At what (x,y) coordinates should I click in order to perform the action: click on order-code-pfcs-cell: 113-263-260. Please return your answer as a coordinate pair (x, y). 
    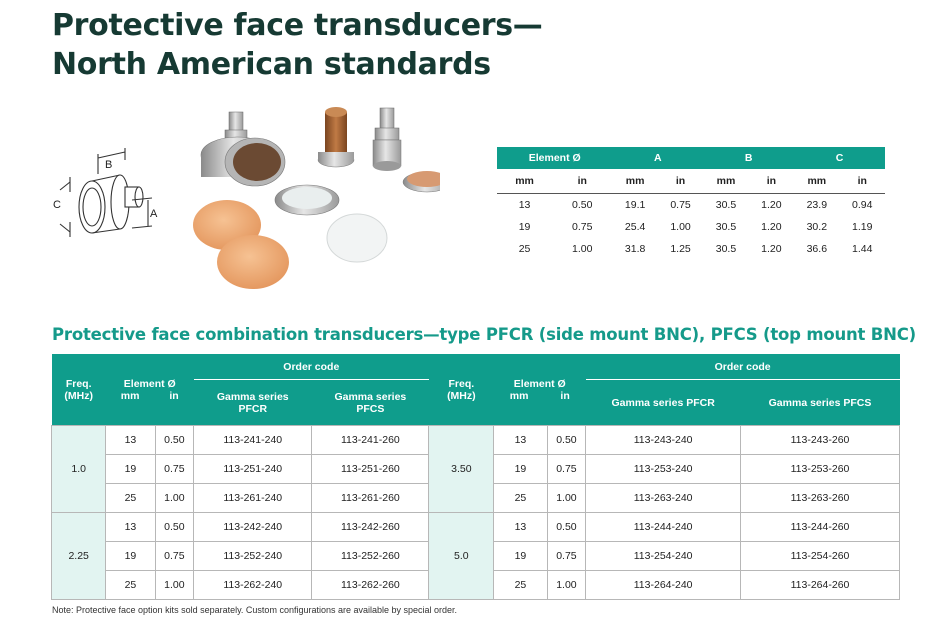
    Looking at the image, I should click on (820, 498).